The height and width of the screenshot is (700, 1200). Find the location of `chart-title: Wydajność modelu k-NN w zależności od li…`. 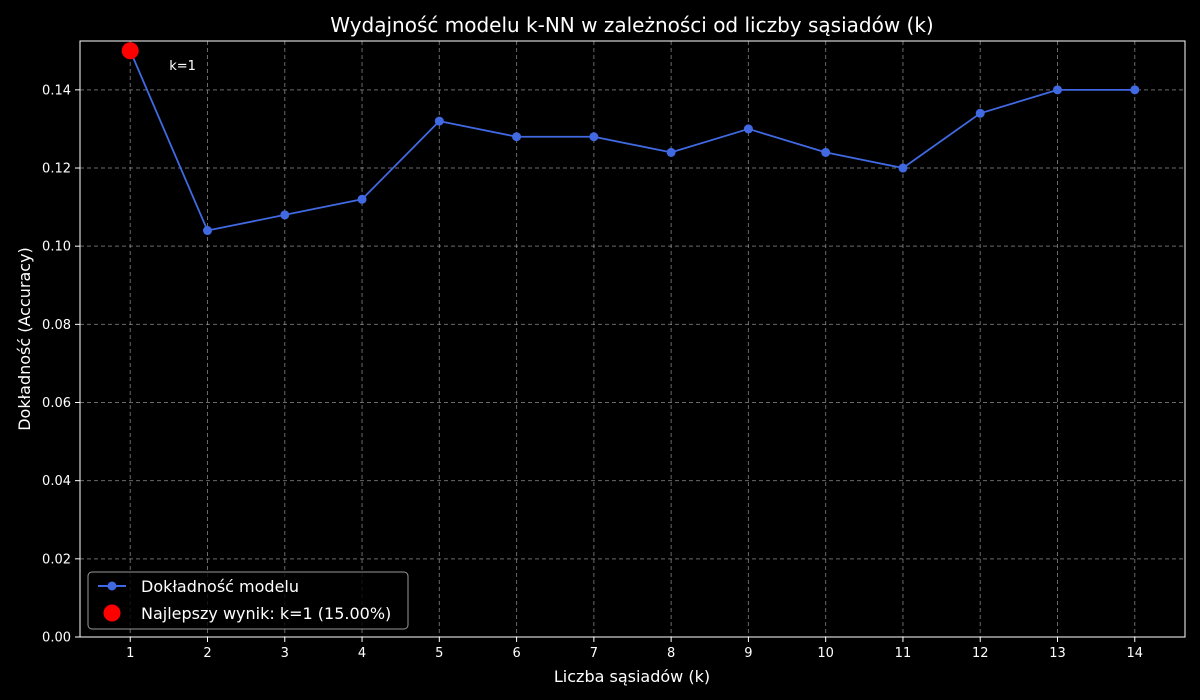

chart-title: Wydajność modelu k-NN w zależności od li… is located at coordinates (631, 25).